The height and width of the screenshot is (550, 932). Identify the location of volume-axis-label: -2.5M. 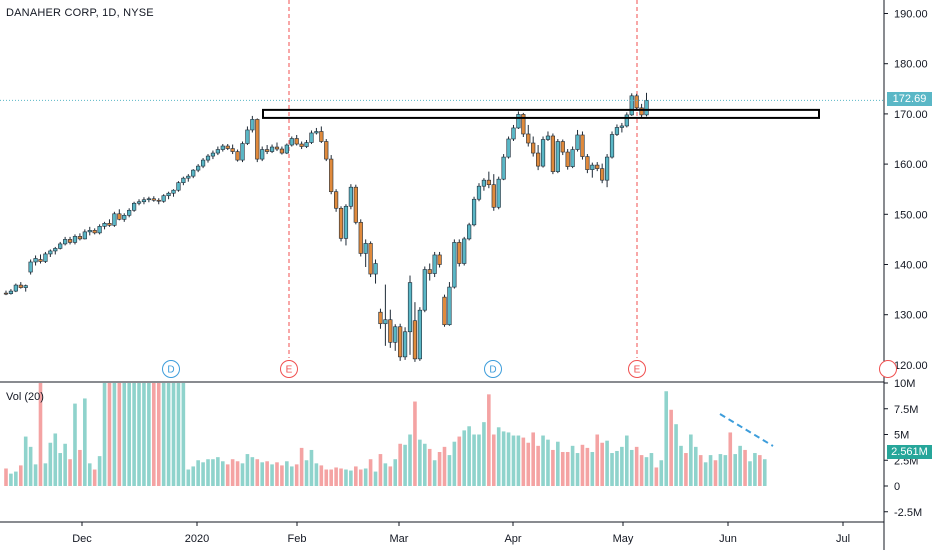
(908, 513).